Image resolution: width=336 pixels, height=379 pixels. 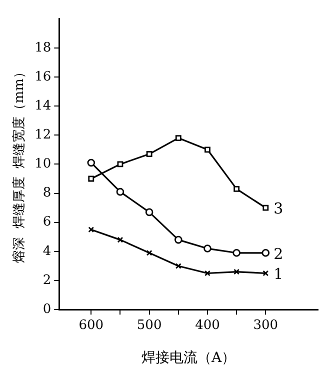 What do you see at coordinates (19, 164) in the screenshot?
I see `y-axis-title: 熔深 焊缝厚度 焊缝宽度（mm）` at bounding box center [19, 164].